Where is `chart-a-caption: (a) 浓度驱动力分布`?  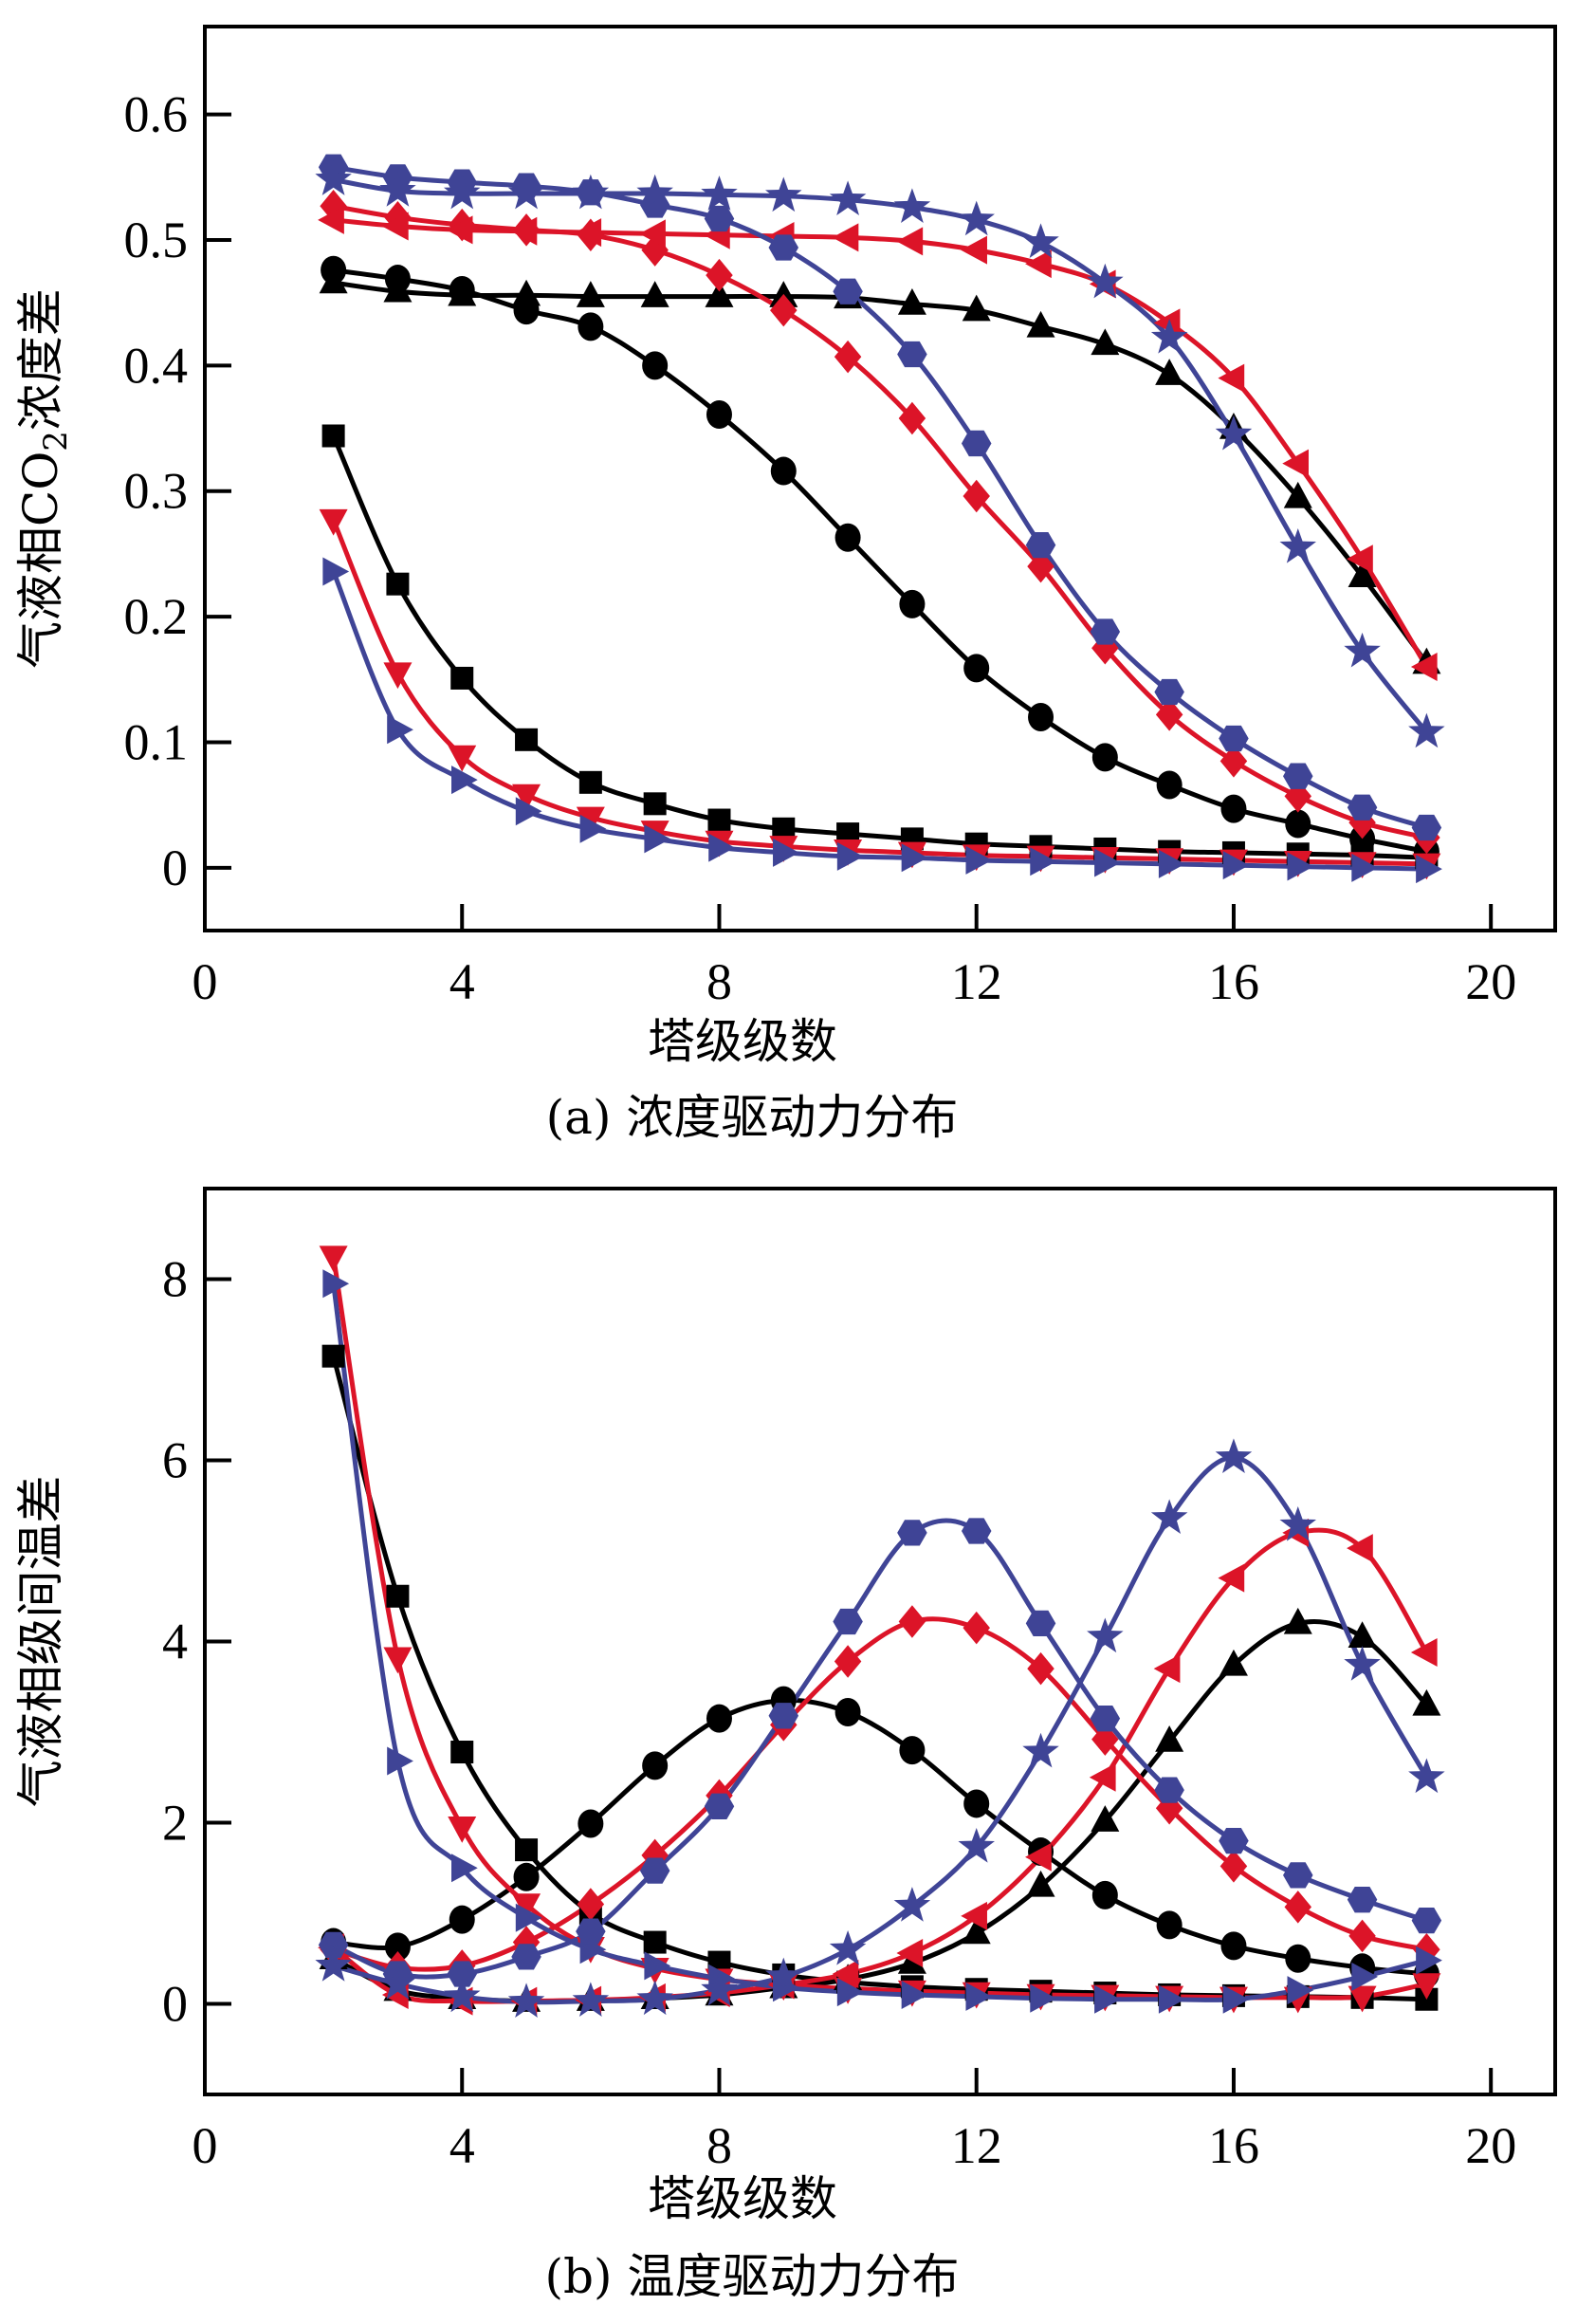
chart-a-caption: (a) 浓度驱动力分布 is located at coordinates (752, 1117).